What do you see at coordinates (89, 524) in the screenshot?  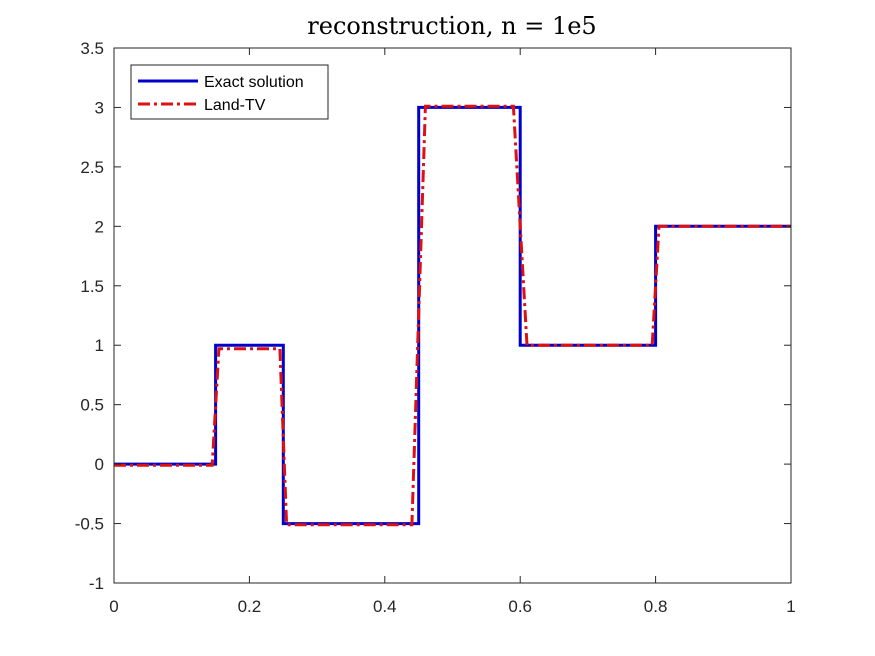 I see `y-tick-label: -0.5` at bounding box center [89, 524].